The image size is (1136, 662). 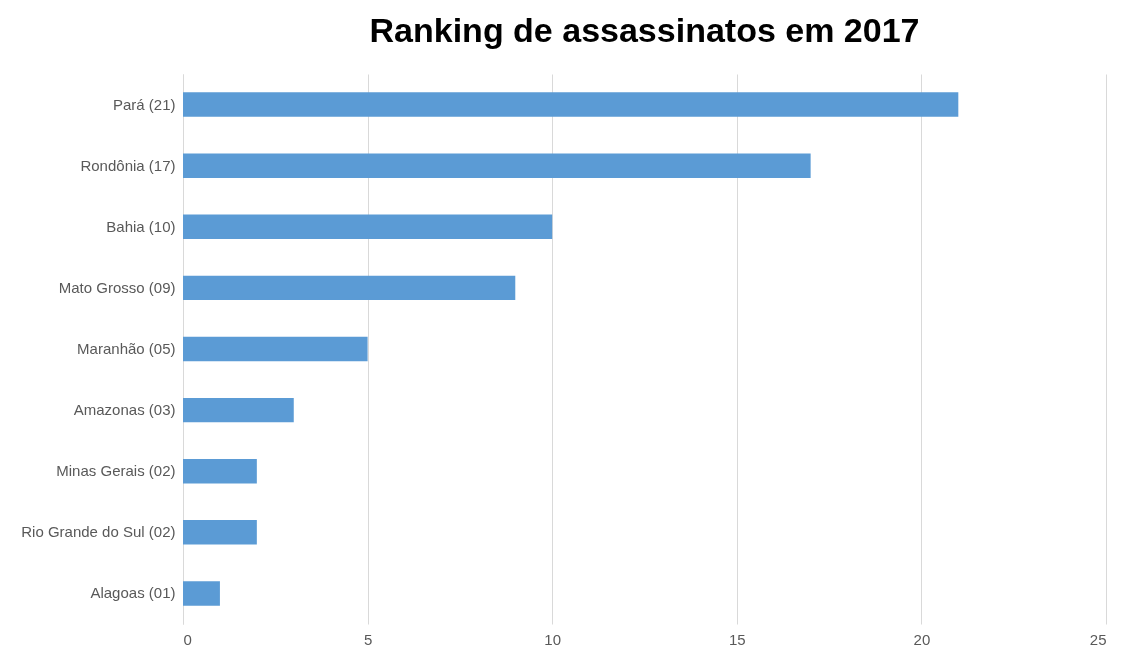 I want to click on y-tick-label: Alagoas (01), so click(x=133, y=593).